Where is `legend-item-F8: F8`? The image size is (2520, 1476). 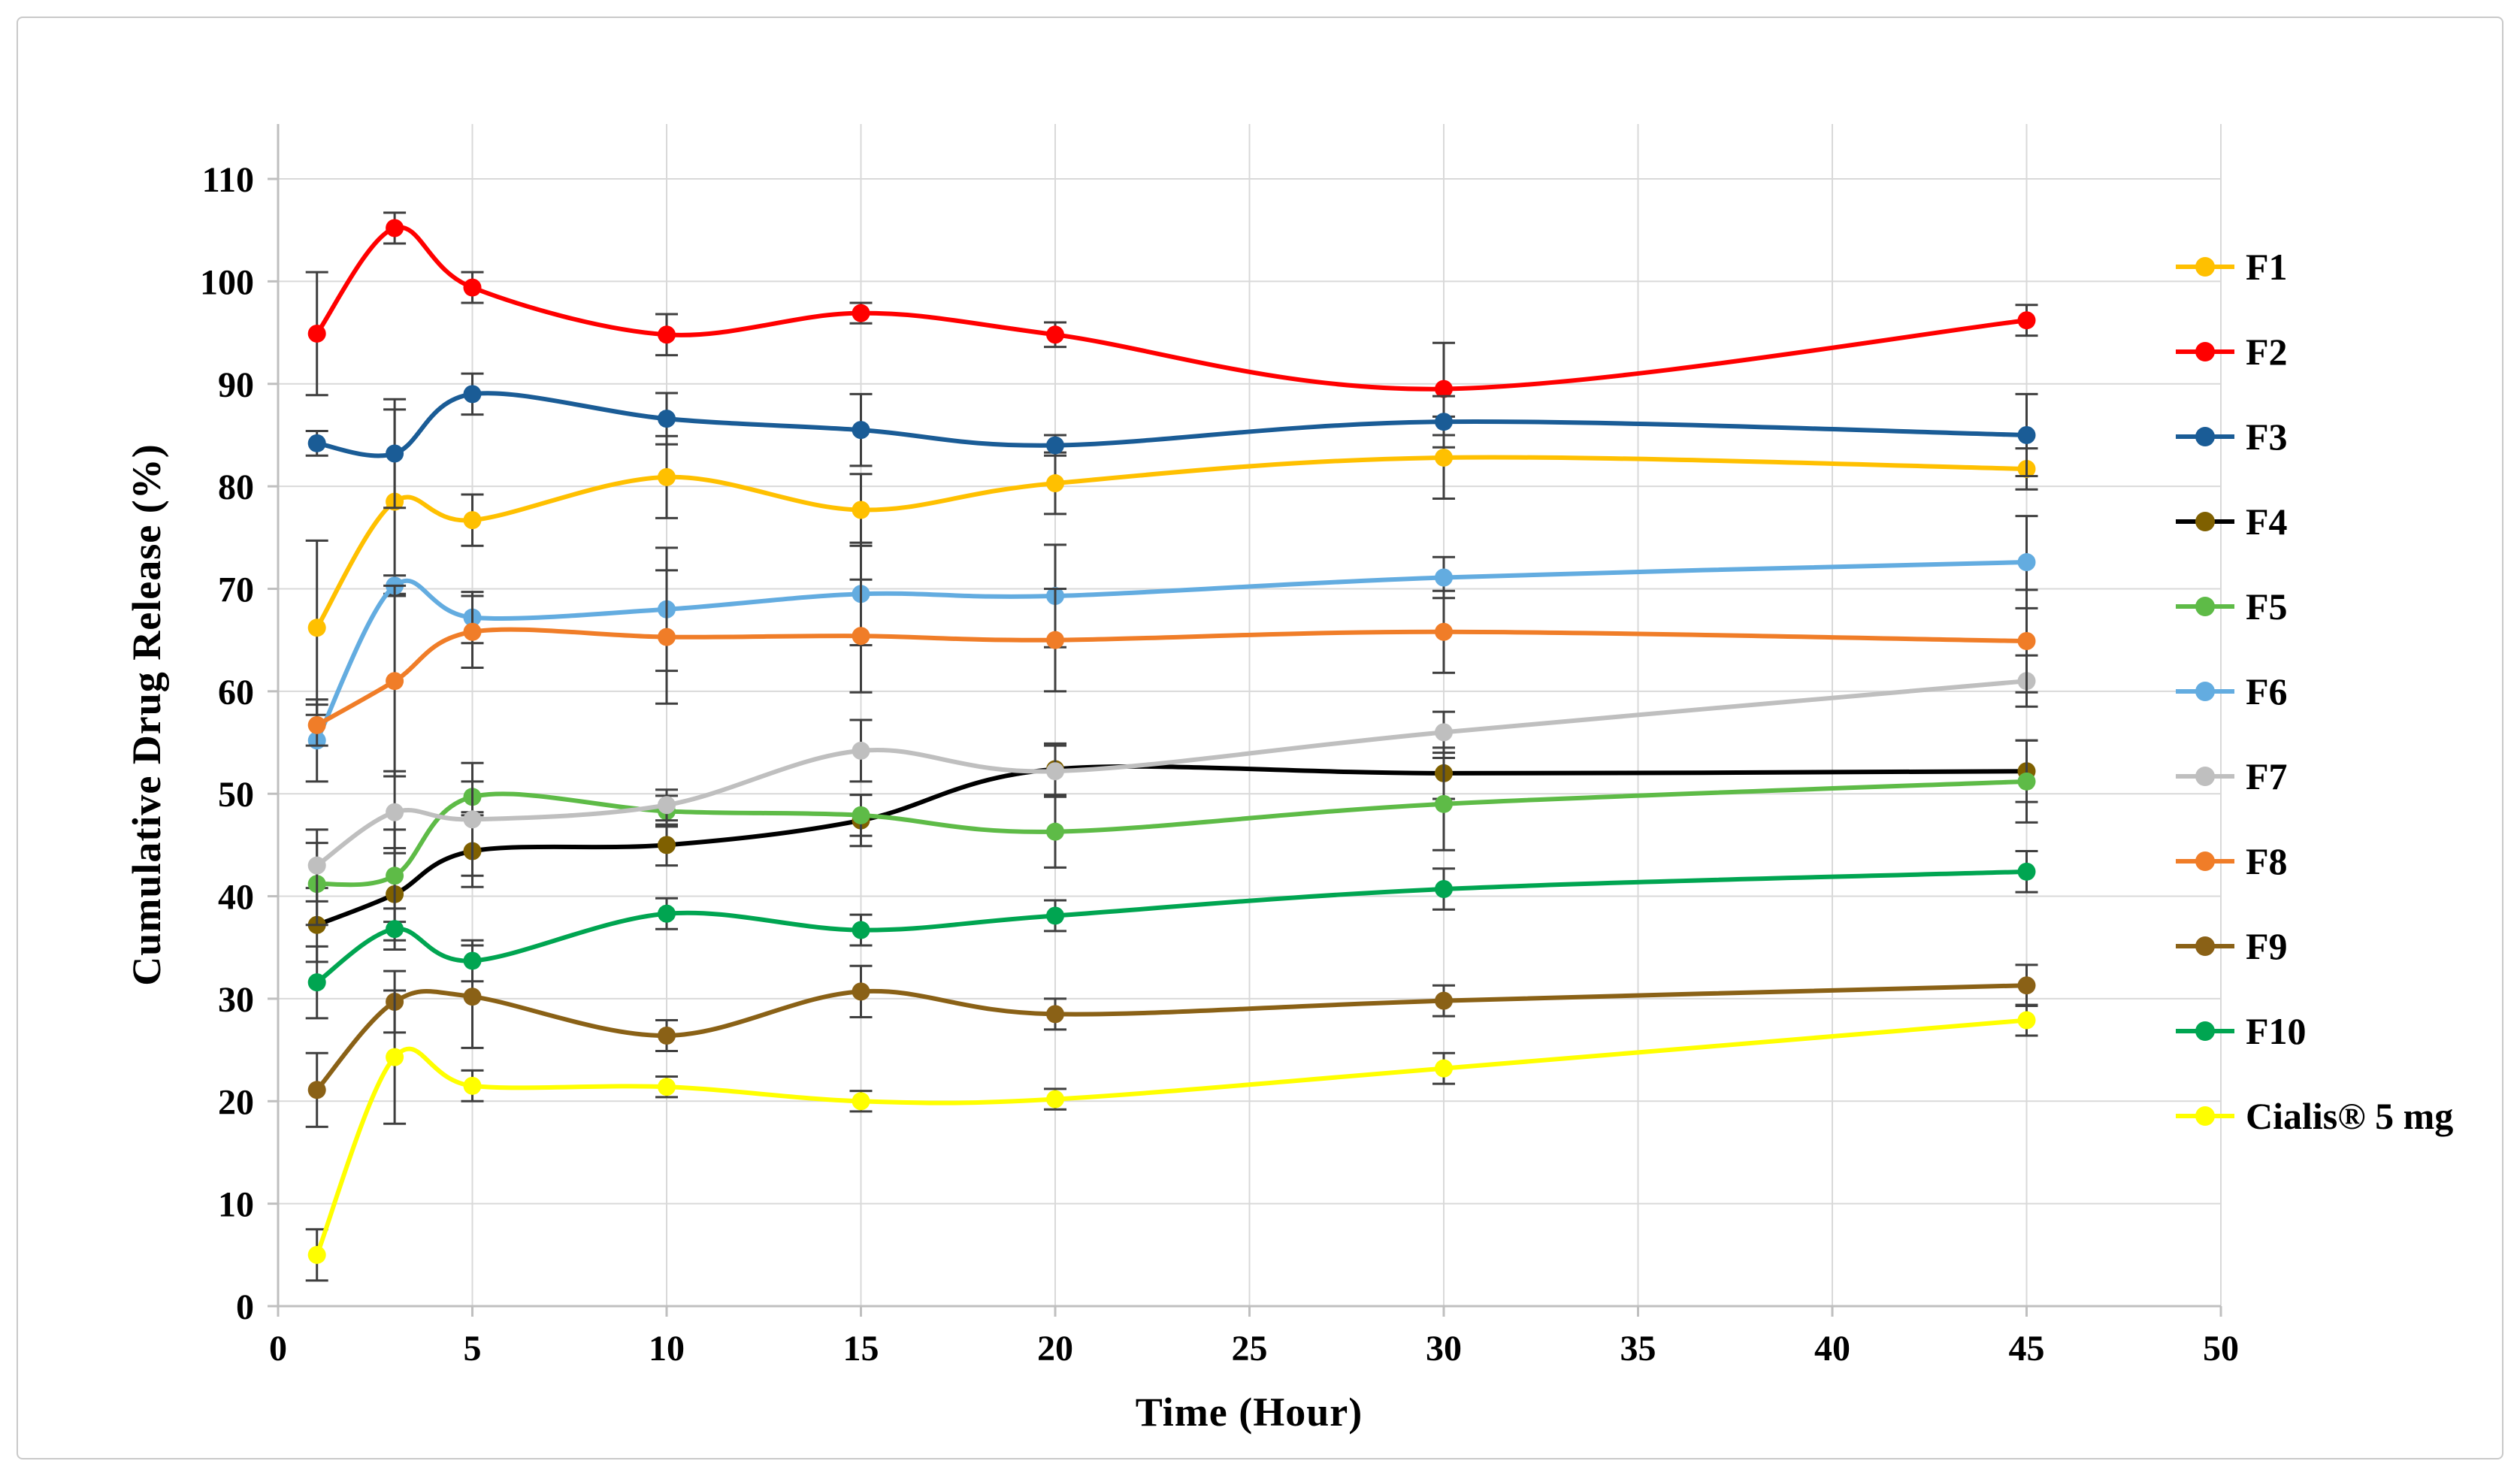 legend-item-F8: F8 is located at coordinates (2232, 861).